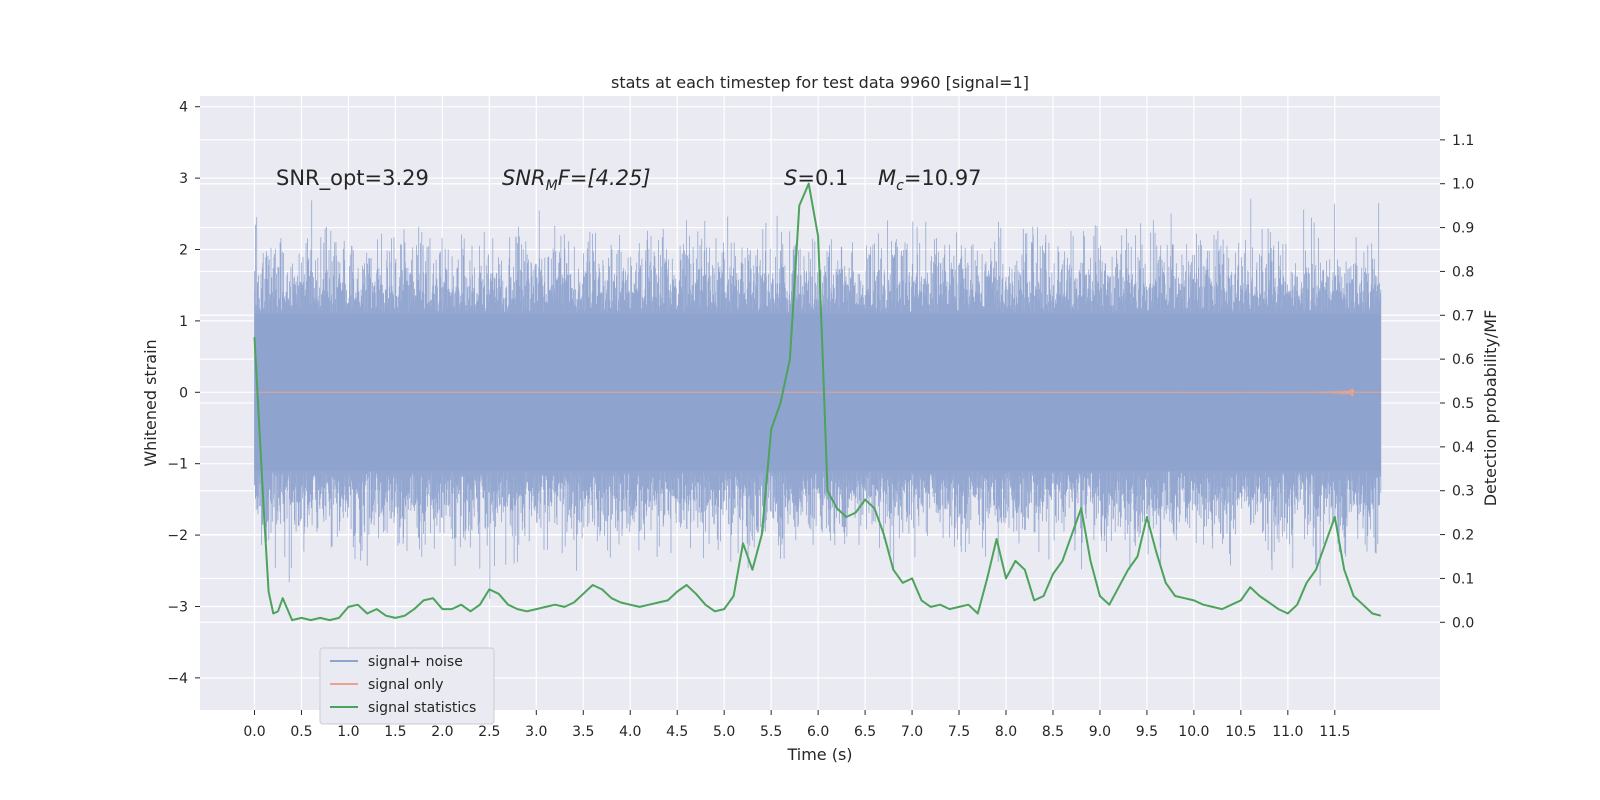 The image size is (1600, 800). I want to click on annotation-mc-sub: c, so click(900, 186).